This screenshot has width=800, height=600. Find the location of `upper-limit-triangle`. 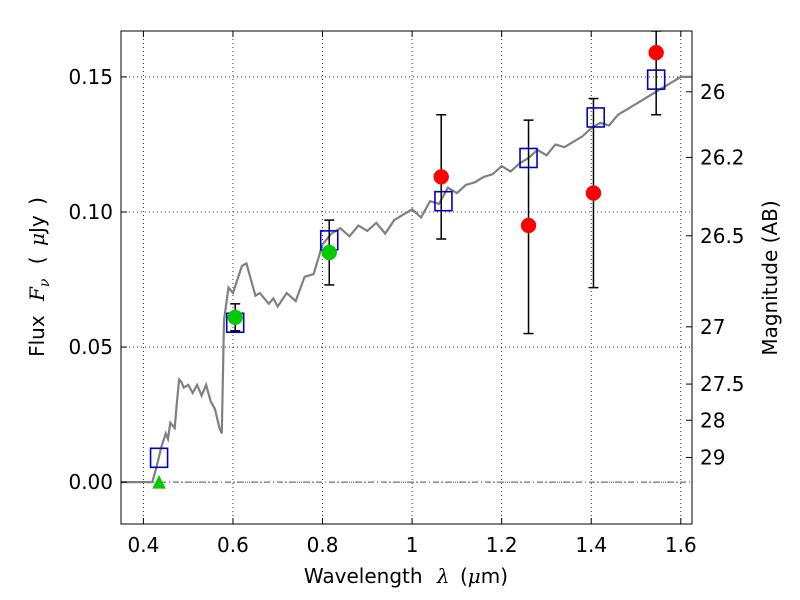

upper-limit-triangle is located at coordinates (159, 482).